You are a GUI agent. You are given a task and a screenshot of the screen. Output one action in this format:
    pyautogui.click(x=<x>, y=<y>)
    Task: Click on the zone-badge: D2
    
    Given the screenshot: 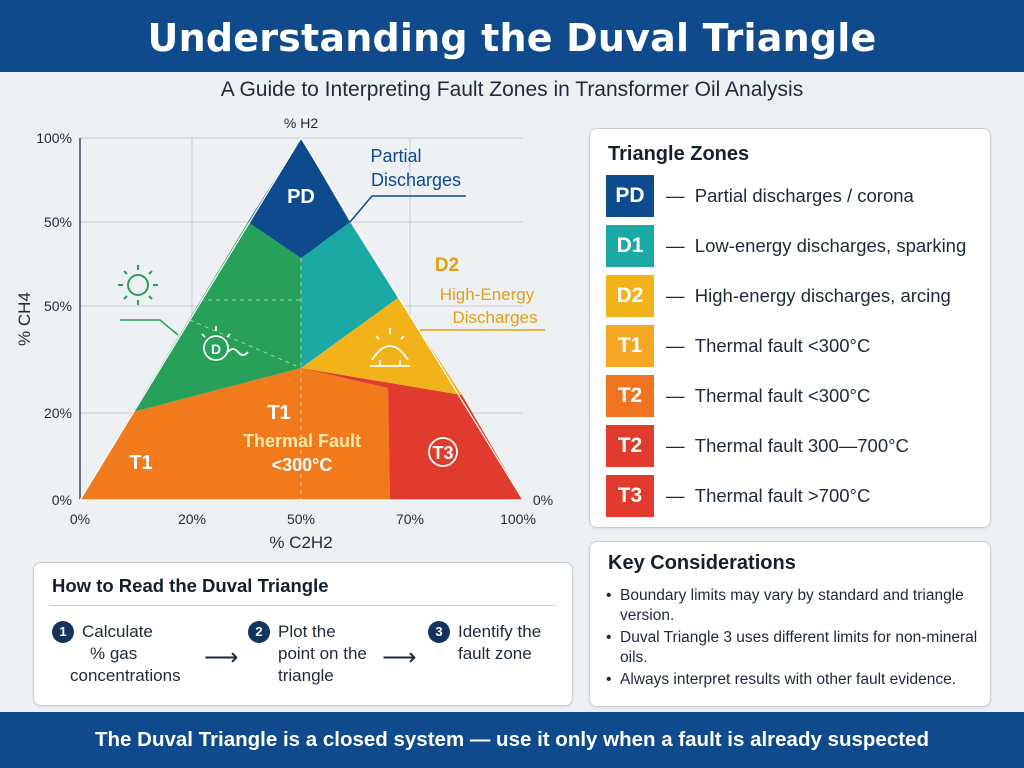 What is the action you would take?
    pyautogui.click(x=630, y=296)
    